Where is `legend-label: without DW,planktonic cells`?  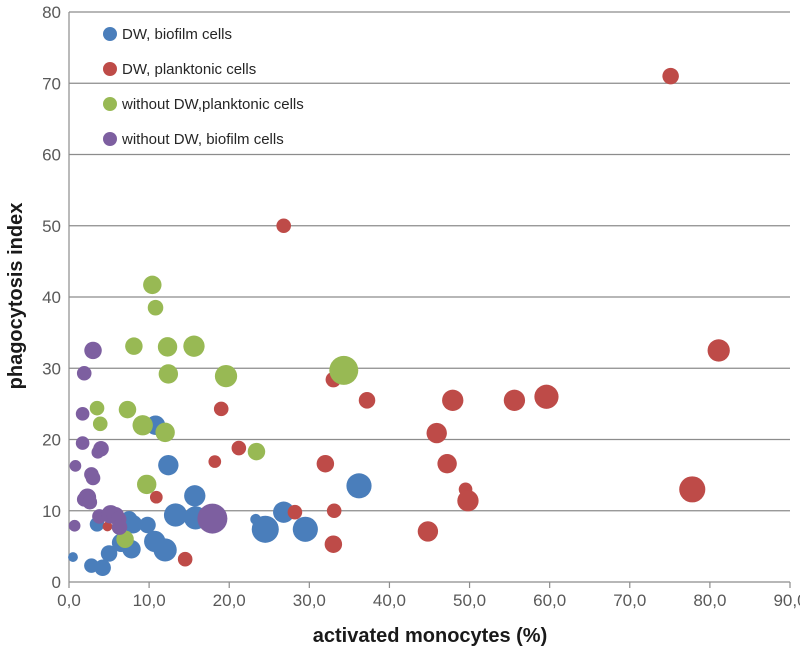 legend-label: without DW,planktonic cells is located at coordinates (212, 104).